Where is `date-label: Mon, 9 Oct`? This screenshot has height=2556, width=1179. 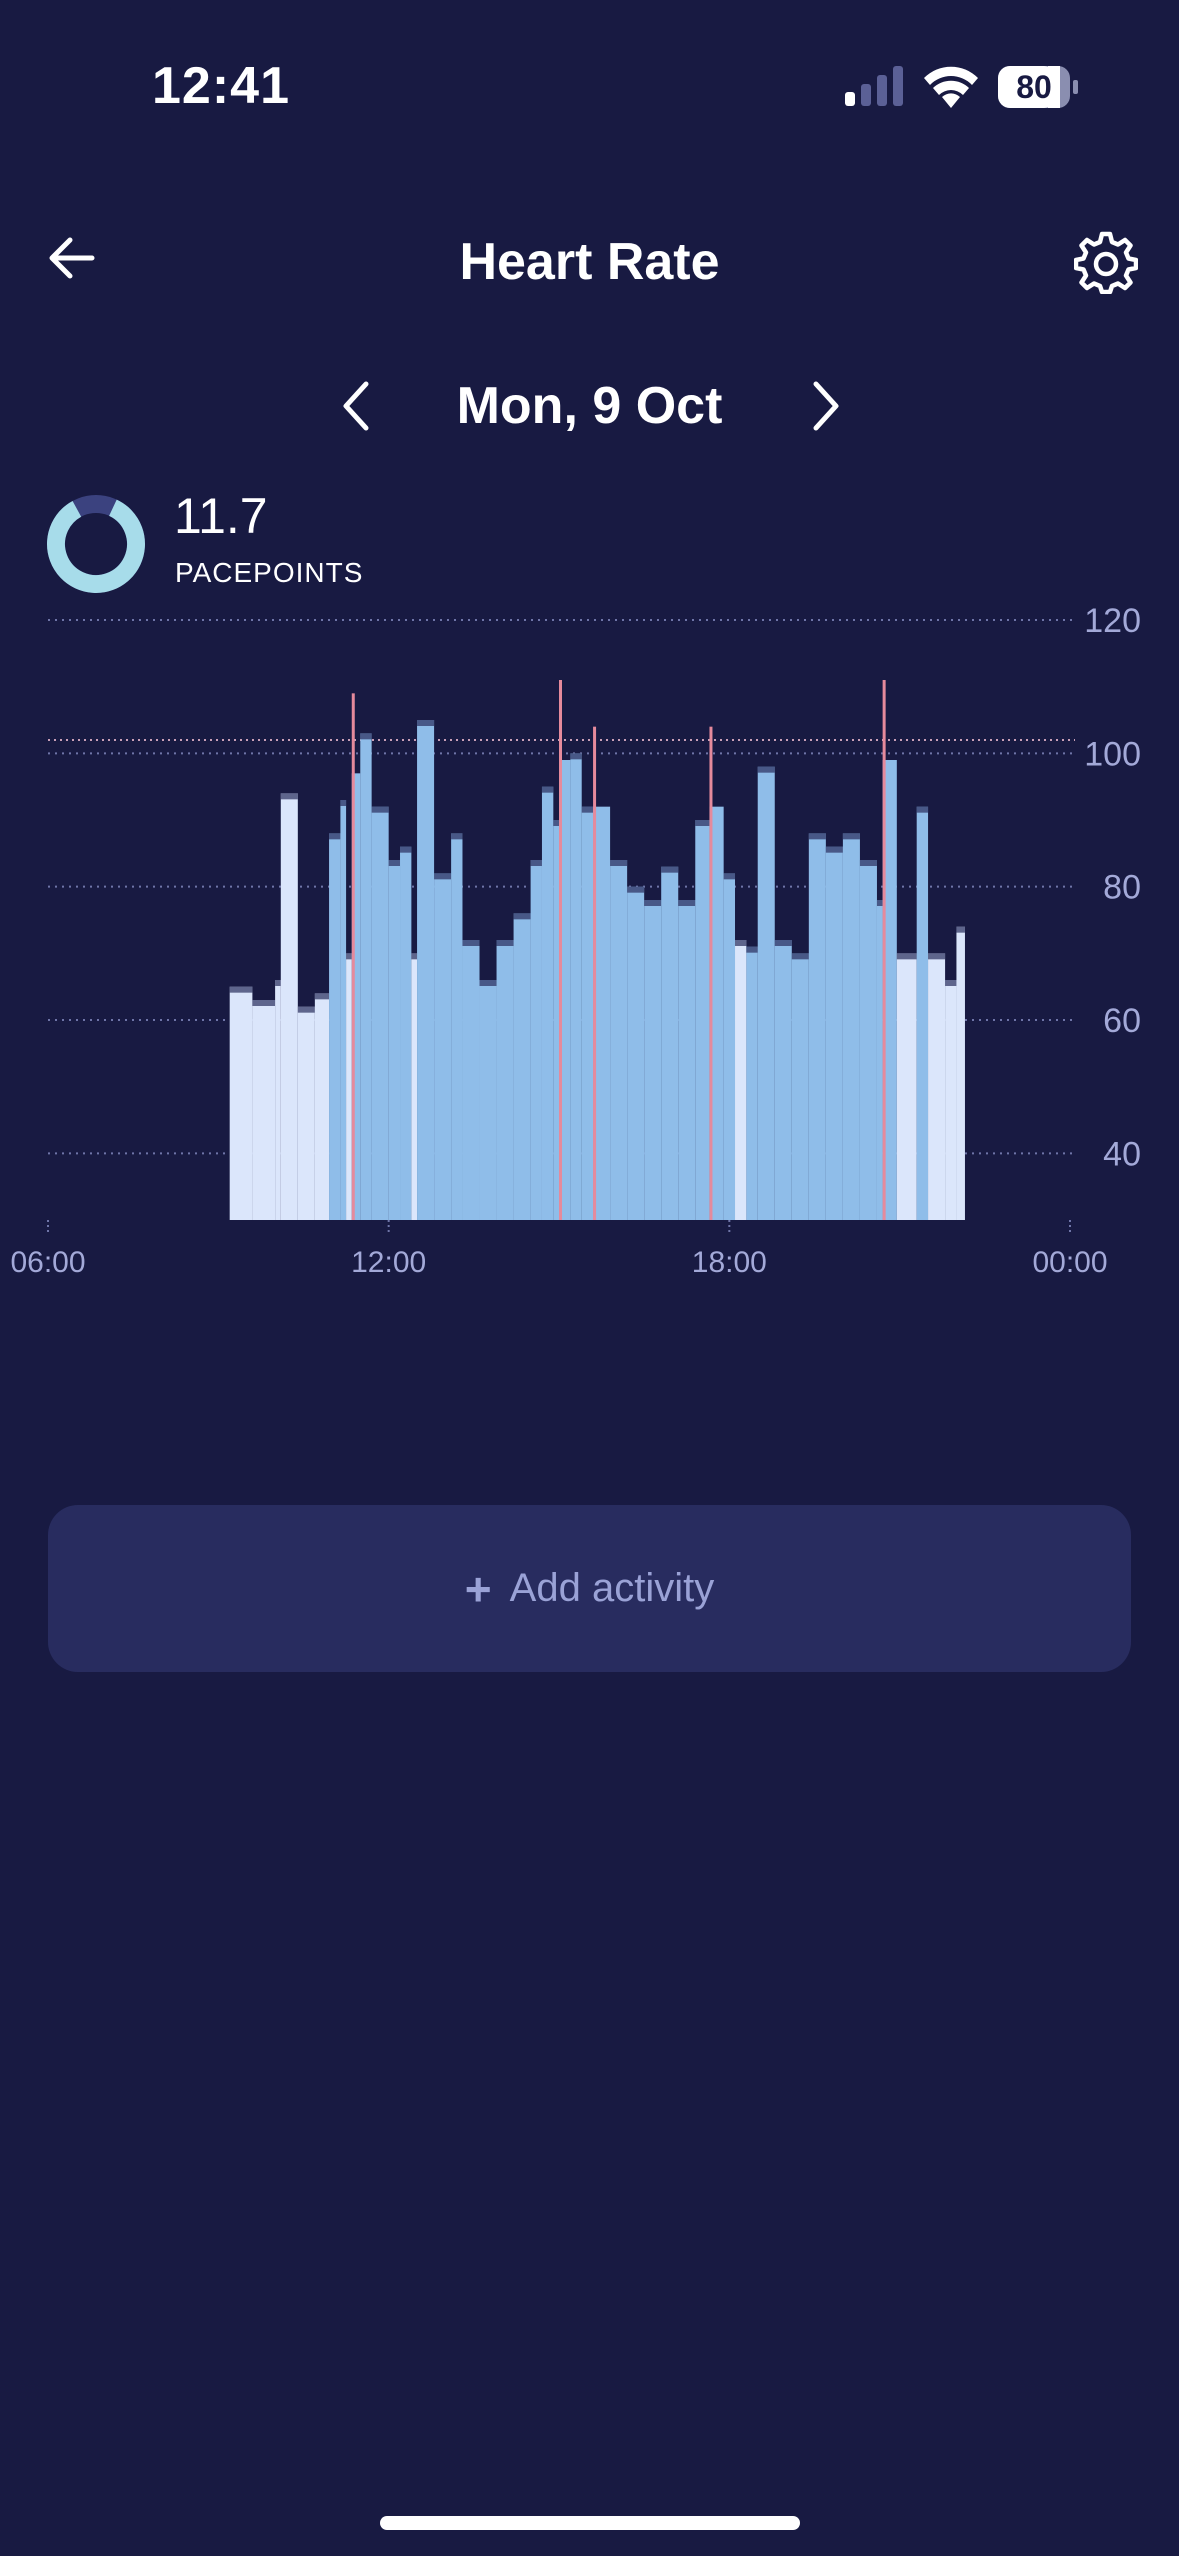 date-label: Mon, 9 Oct is located at coordinates (589, 406).